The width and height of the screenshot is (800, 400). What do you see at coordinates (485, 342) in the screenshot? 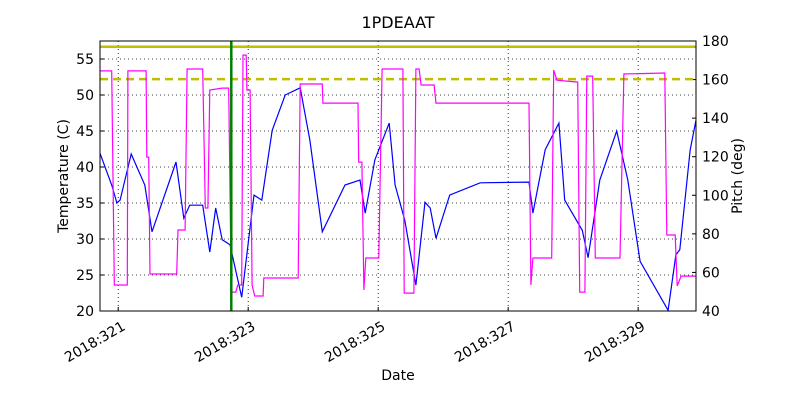
I see `x-tick-label: 2018:327` at bounding box center [485, 342].